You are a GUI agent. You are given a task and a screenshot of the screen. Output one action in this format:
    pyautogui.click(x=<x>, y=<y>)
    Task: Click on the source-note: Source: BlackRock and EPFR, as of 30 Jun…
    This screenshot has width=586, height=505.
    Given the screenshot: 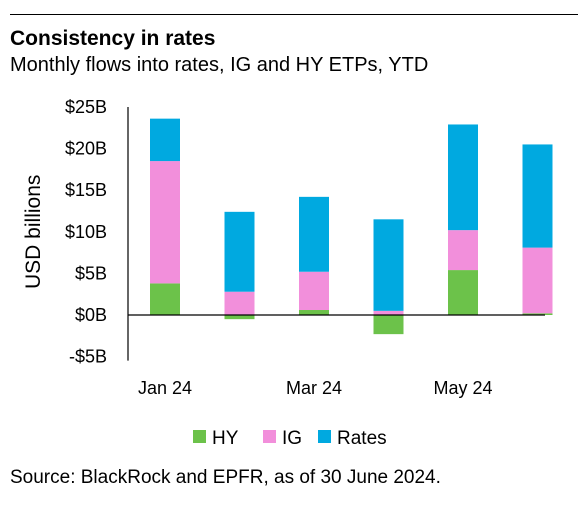 What is the action you would take?
    pyautogui.click(x=225, y=477)
    